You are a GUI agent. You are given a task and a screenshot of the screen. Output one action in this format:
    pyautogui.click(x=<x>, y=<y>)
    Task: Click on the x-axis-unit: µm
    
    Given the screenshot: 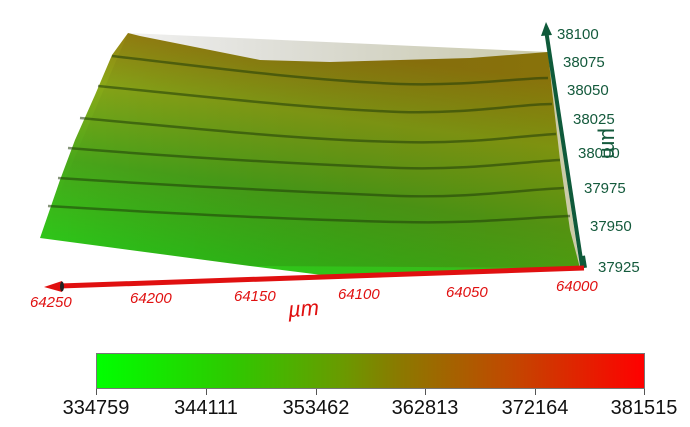 What is the action you would take?
    pyautogui.click(x=303, y=308)
    